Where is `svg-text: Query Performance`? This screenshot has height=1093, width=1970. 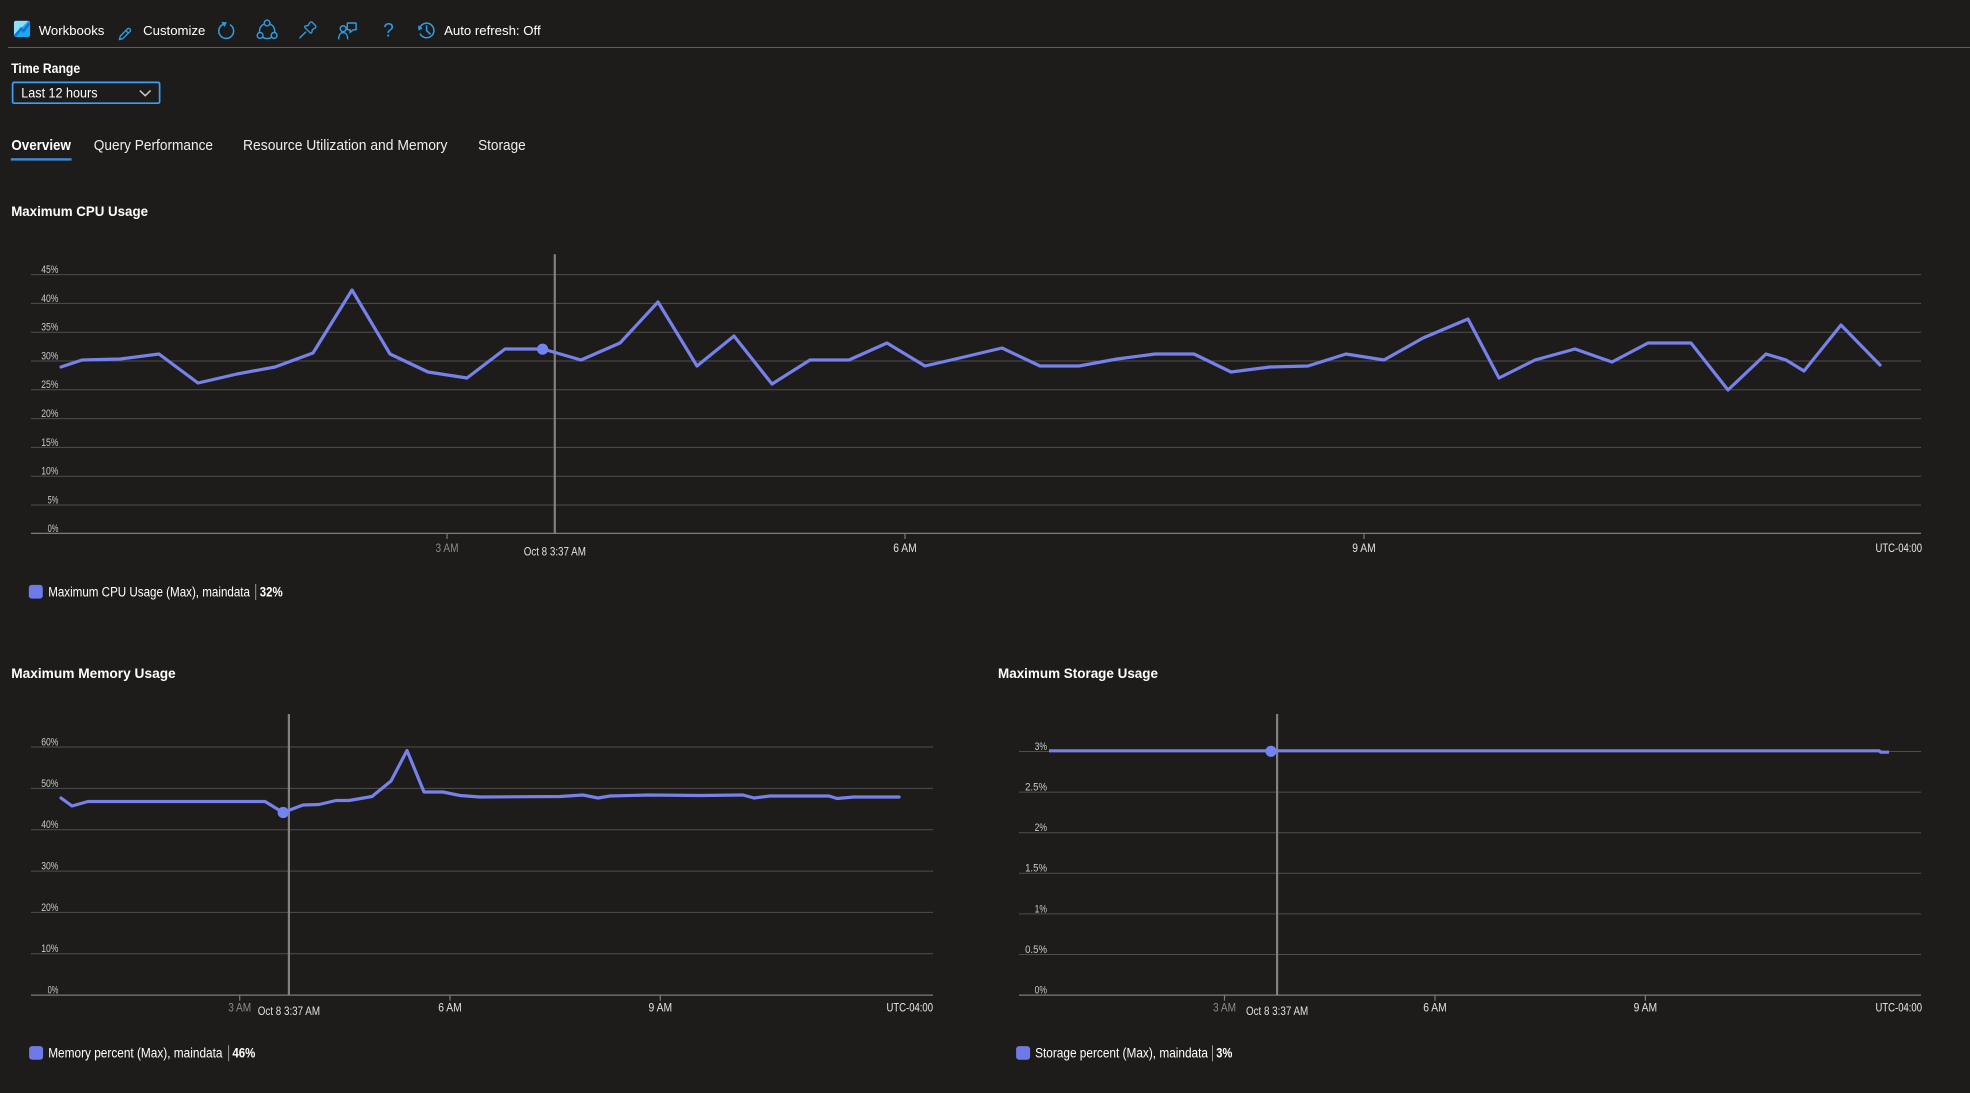
svg-text: Query Performance is located at coordinates (153, 146).